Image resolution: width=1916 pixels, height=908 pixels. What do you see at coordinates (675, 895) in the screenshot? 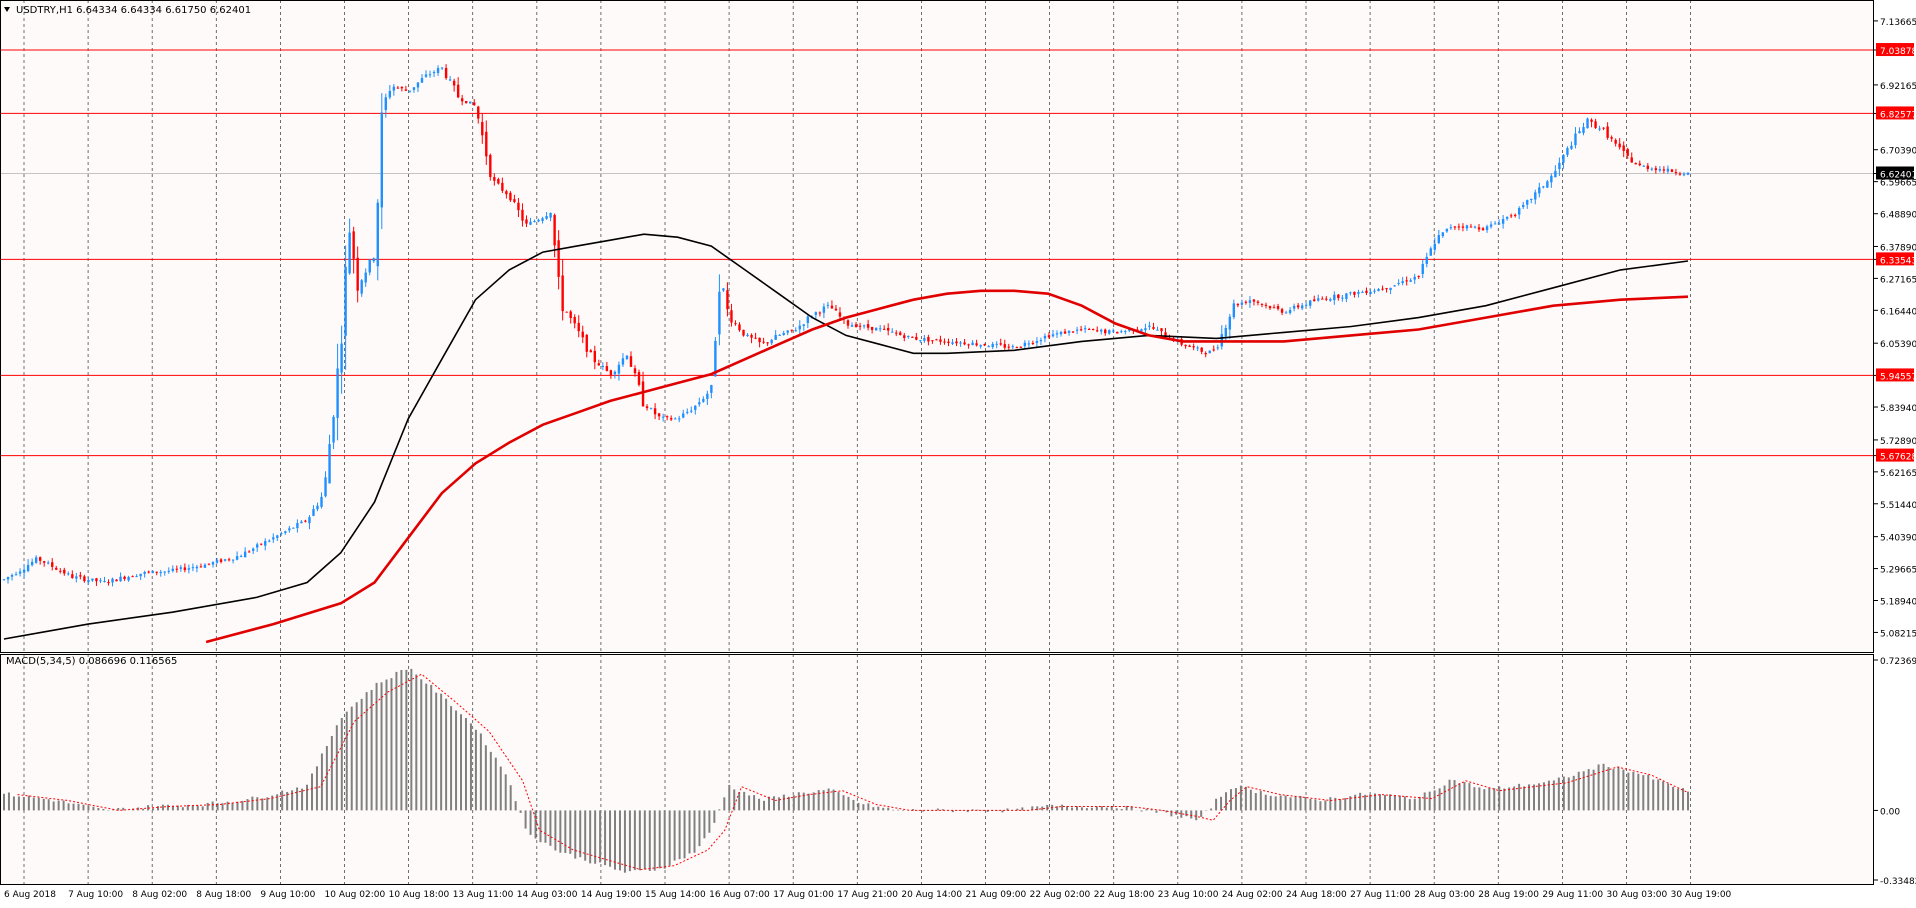
I see `time-axis-label: 15 Aug 14:00` at bounding box center [675, 895].